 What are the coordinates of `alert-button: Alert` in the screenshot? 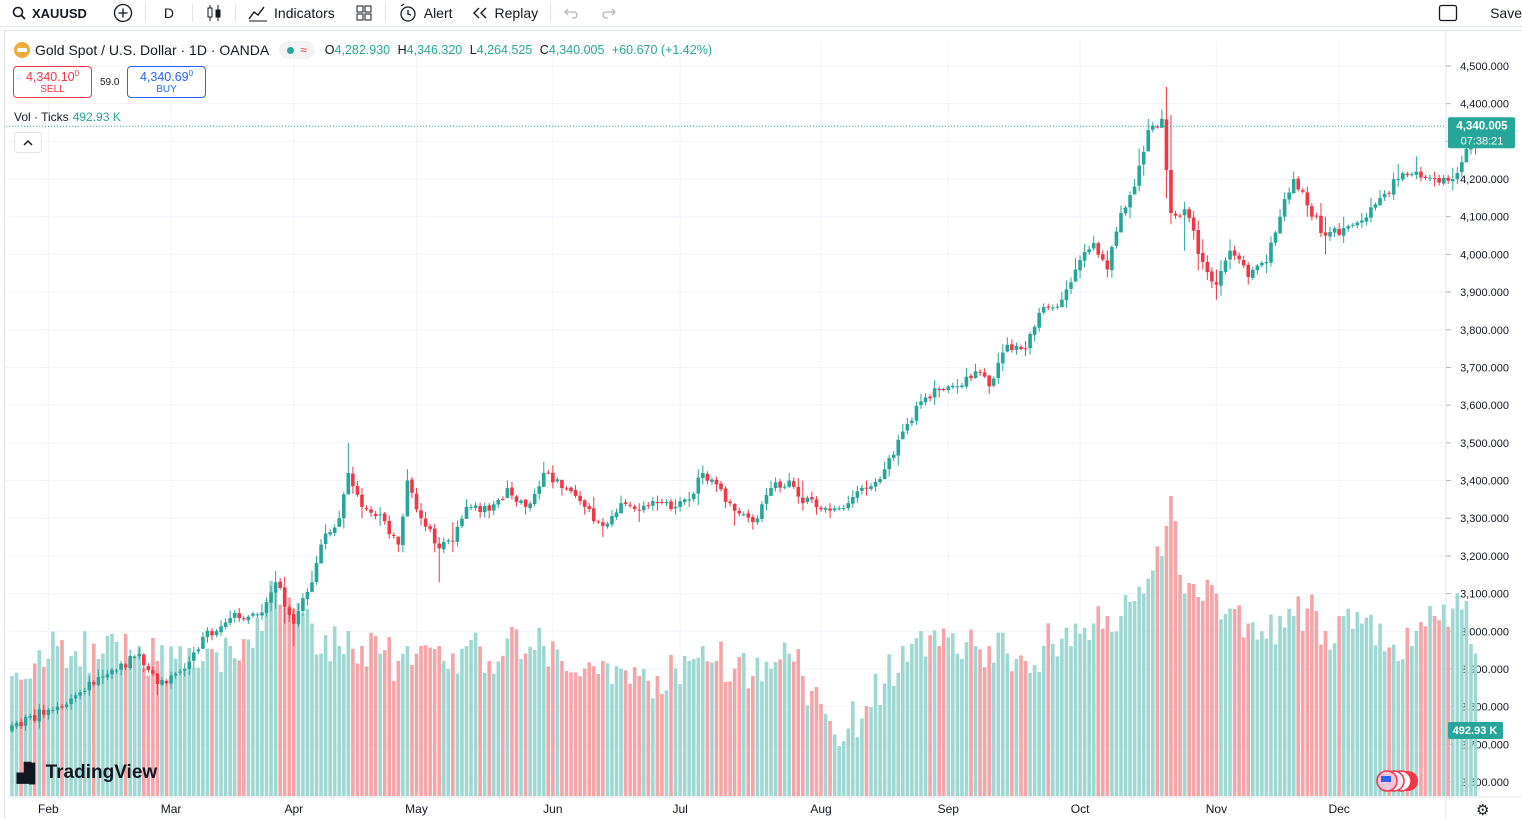 It's located at (425, 13).